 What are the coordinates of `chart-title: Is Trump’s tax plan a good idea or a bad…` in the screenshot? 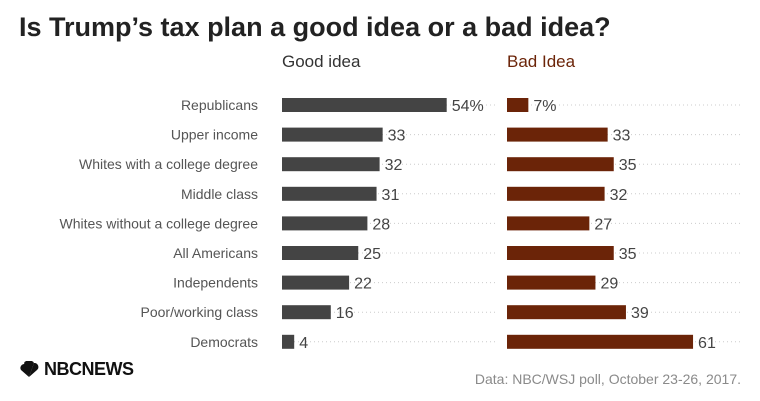 It's located at (315, 27).